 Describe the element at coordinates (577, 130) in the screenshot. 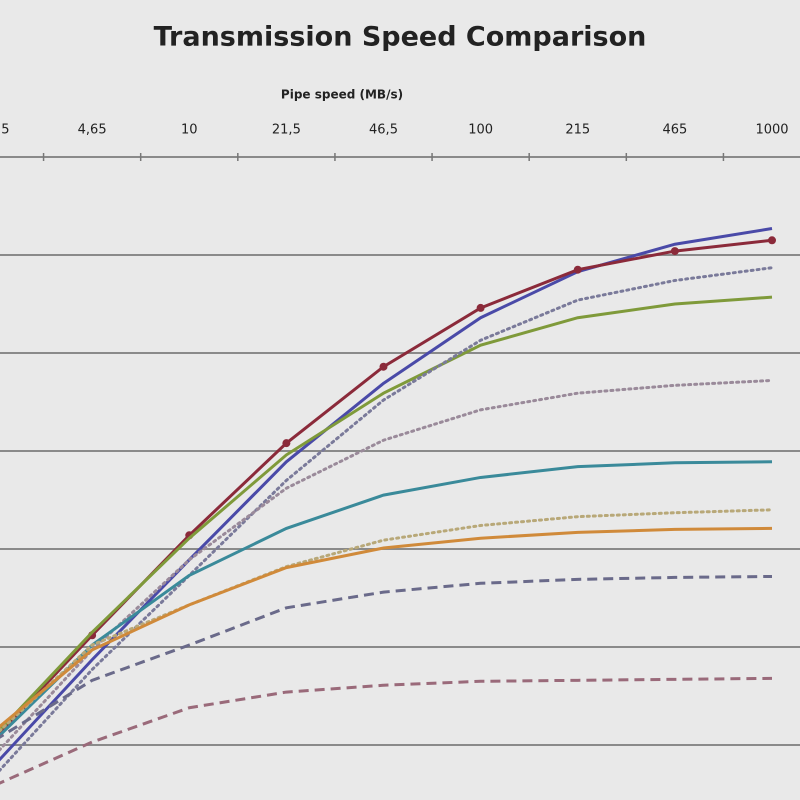

I see `x-tick-label: 215` at that location.